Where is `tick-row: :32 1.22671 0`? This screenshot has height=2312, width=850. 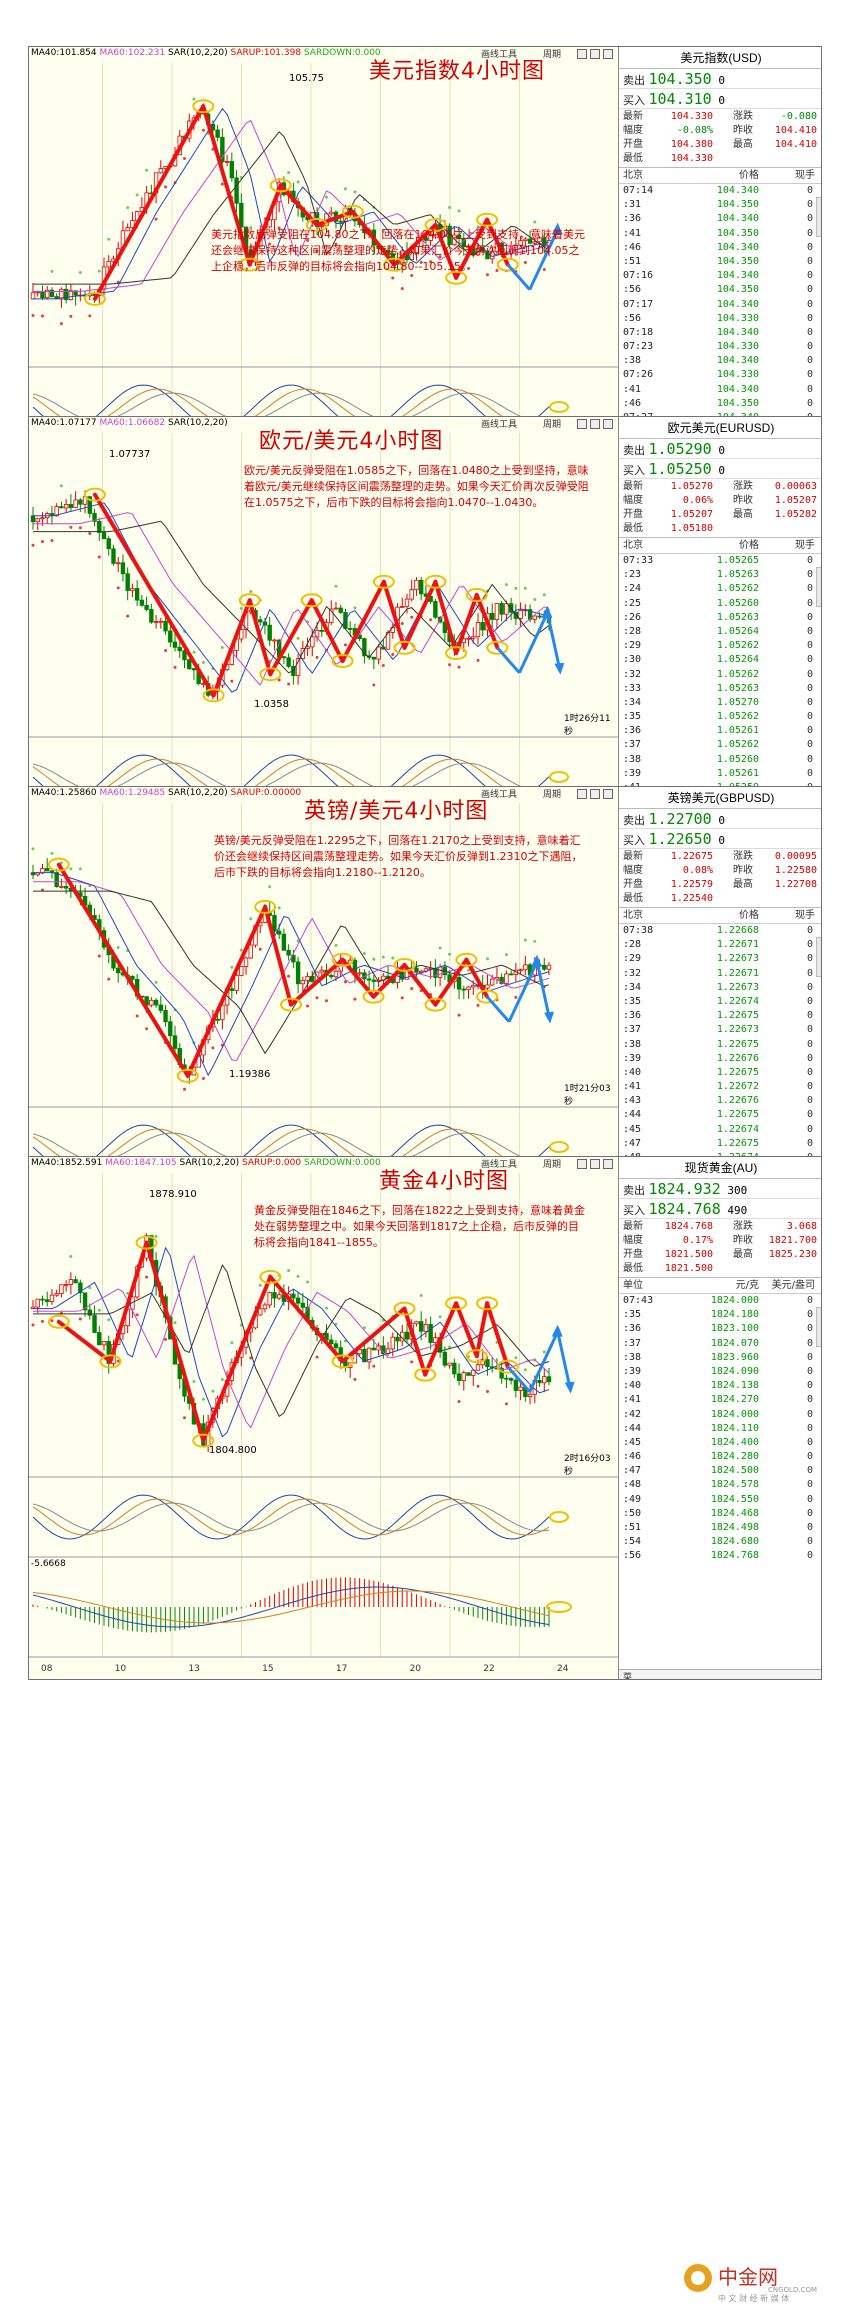 tick-row: :32 1.22671 0 is located at coordinates (720, 974).